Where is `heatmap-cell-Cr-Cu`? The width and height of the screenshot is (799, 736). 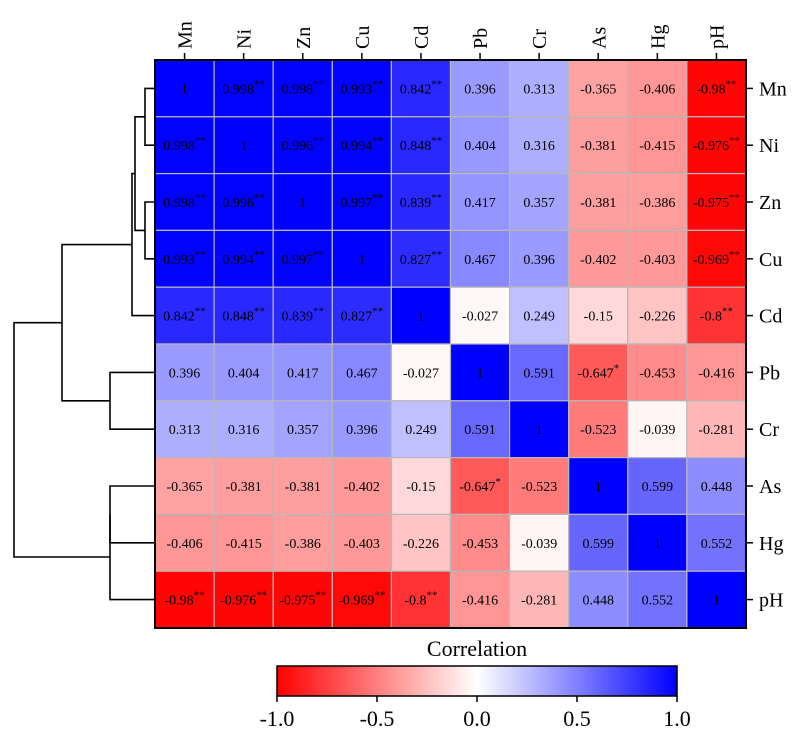 heatmap-cell-Cr-Cu is located at coordinates (361, 429).